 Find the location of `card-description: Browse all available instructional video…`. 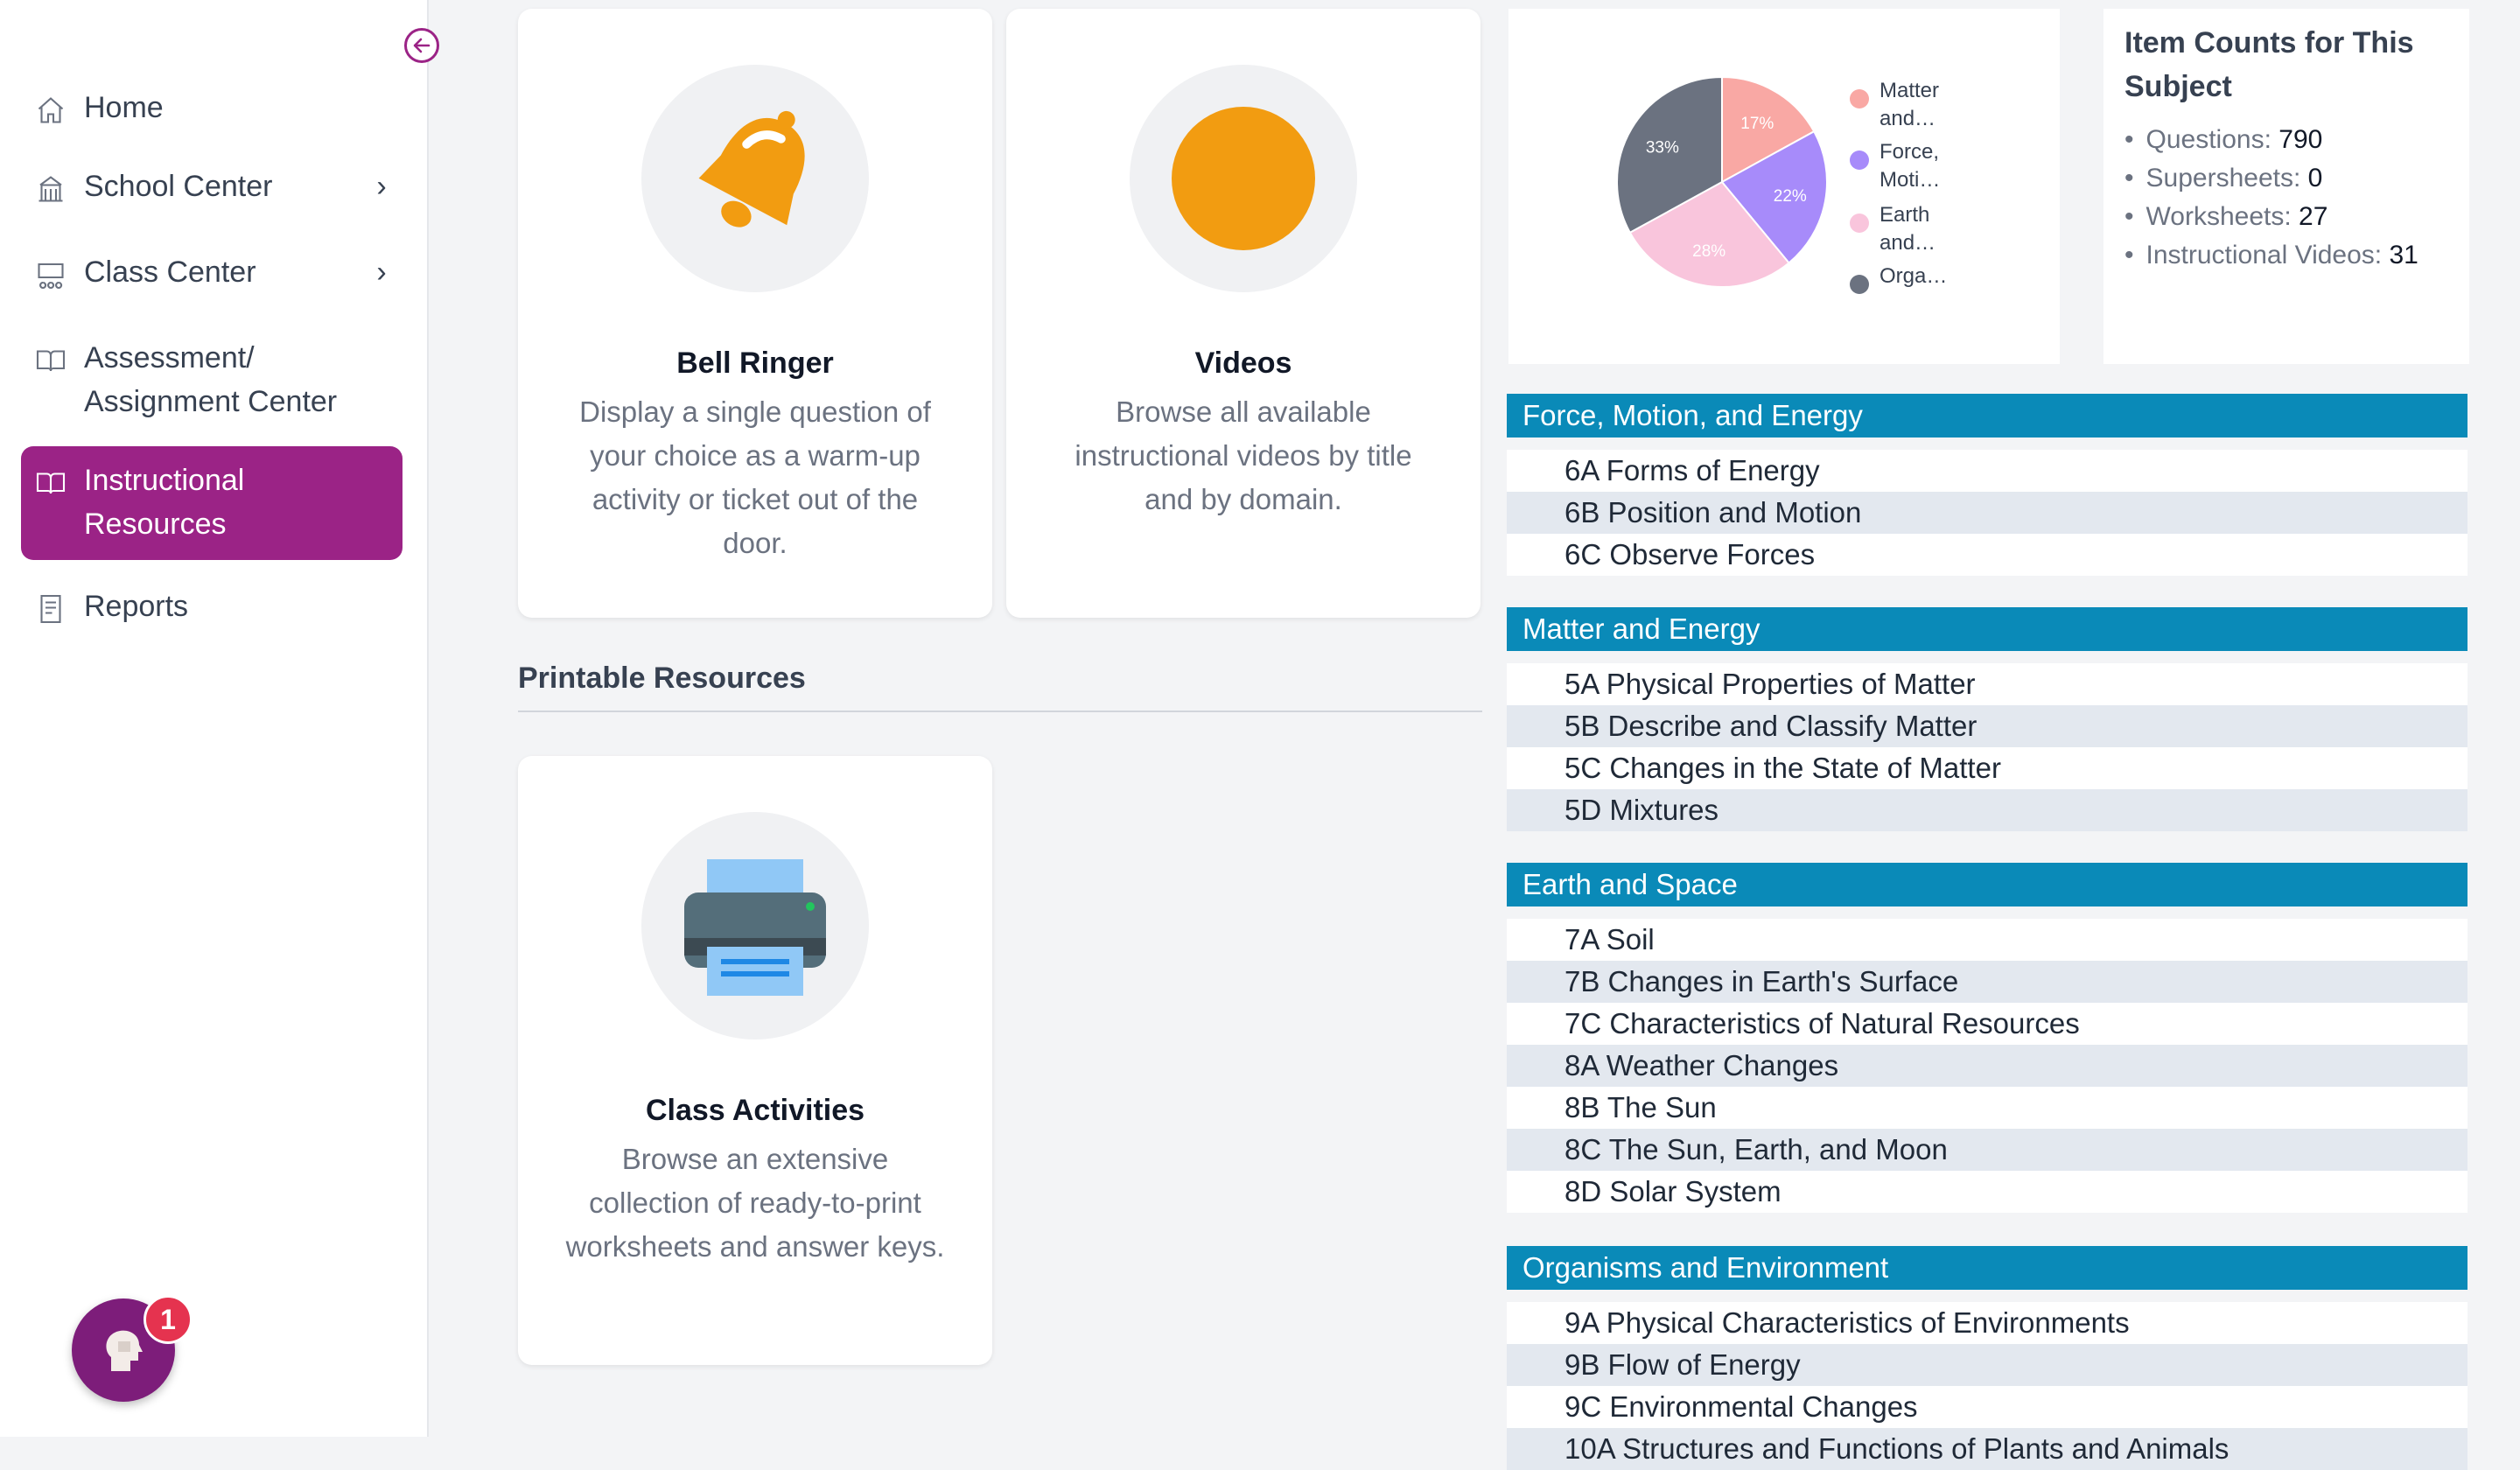

card-description: Browse all available instructional video… is located at coordinates (1243, 455).